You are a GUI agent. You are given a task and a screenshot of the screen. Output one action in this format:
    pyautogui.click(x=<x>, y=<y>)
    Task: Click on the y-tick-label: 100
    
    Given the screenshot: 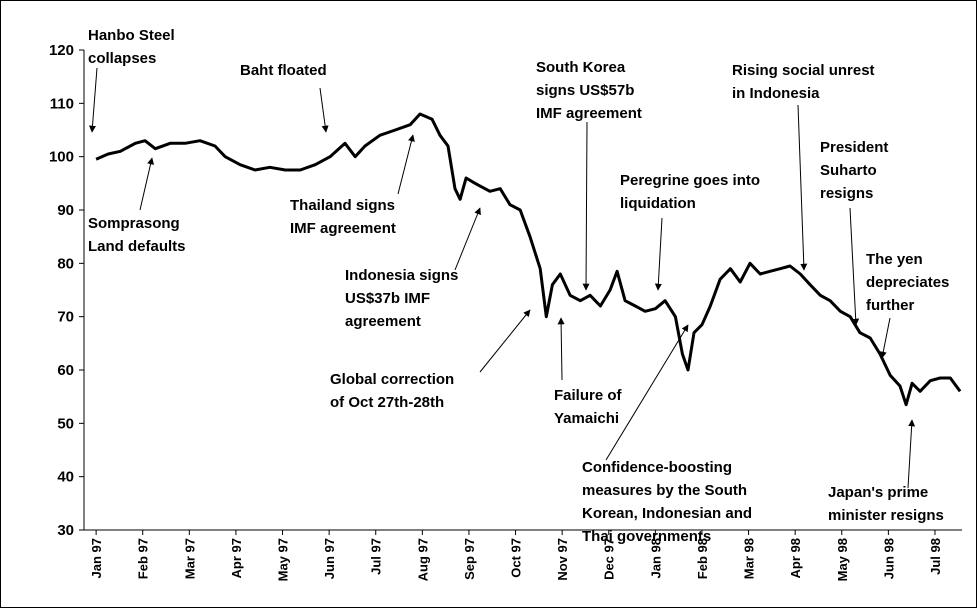 What is the action you would take?
    pyautogui.click(x=61, y=157)
    